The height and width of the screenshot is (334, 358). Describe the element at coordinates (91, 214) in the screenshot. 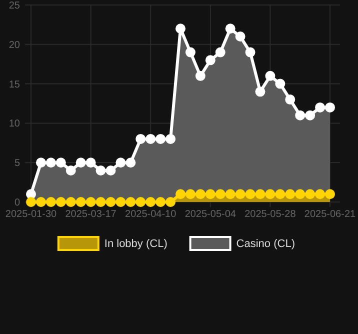

I see `x-tick-label: 2025-03-17` at that location.